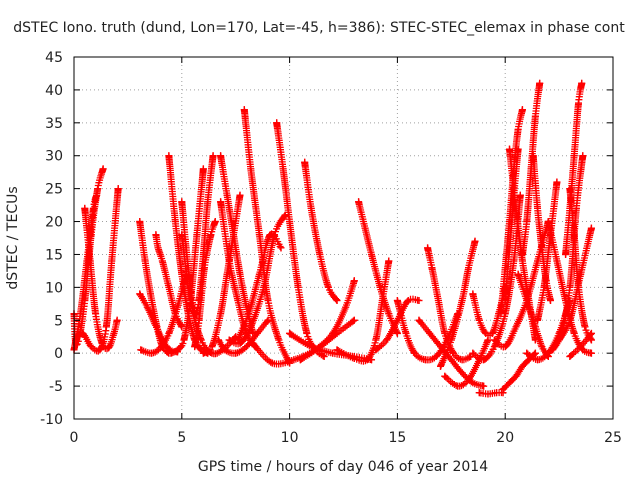 Image resolution: width=640 pixels, height=480 pixels. What do you see at coordinates (54, 288) in the screenshot?
I see `y-tick-label: 10` at bounding box center [54, 288].